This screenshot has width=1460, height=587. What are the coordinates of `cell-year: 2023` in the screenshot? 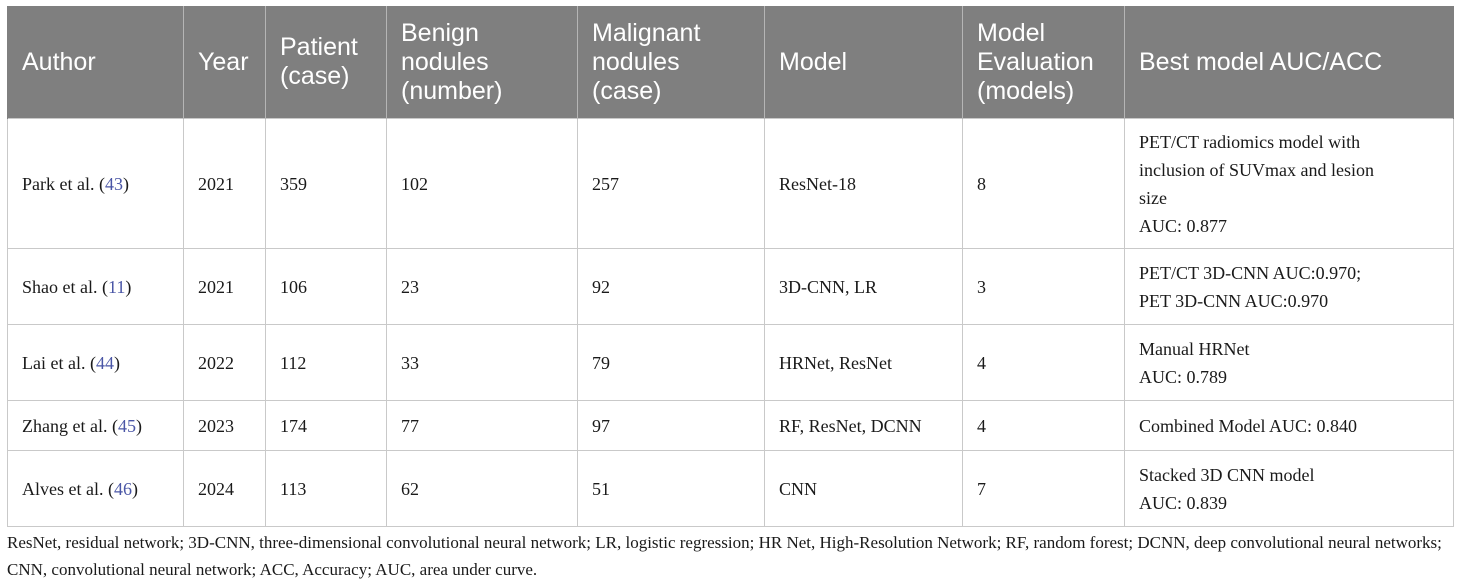 It's located at (224, 425).